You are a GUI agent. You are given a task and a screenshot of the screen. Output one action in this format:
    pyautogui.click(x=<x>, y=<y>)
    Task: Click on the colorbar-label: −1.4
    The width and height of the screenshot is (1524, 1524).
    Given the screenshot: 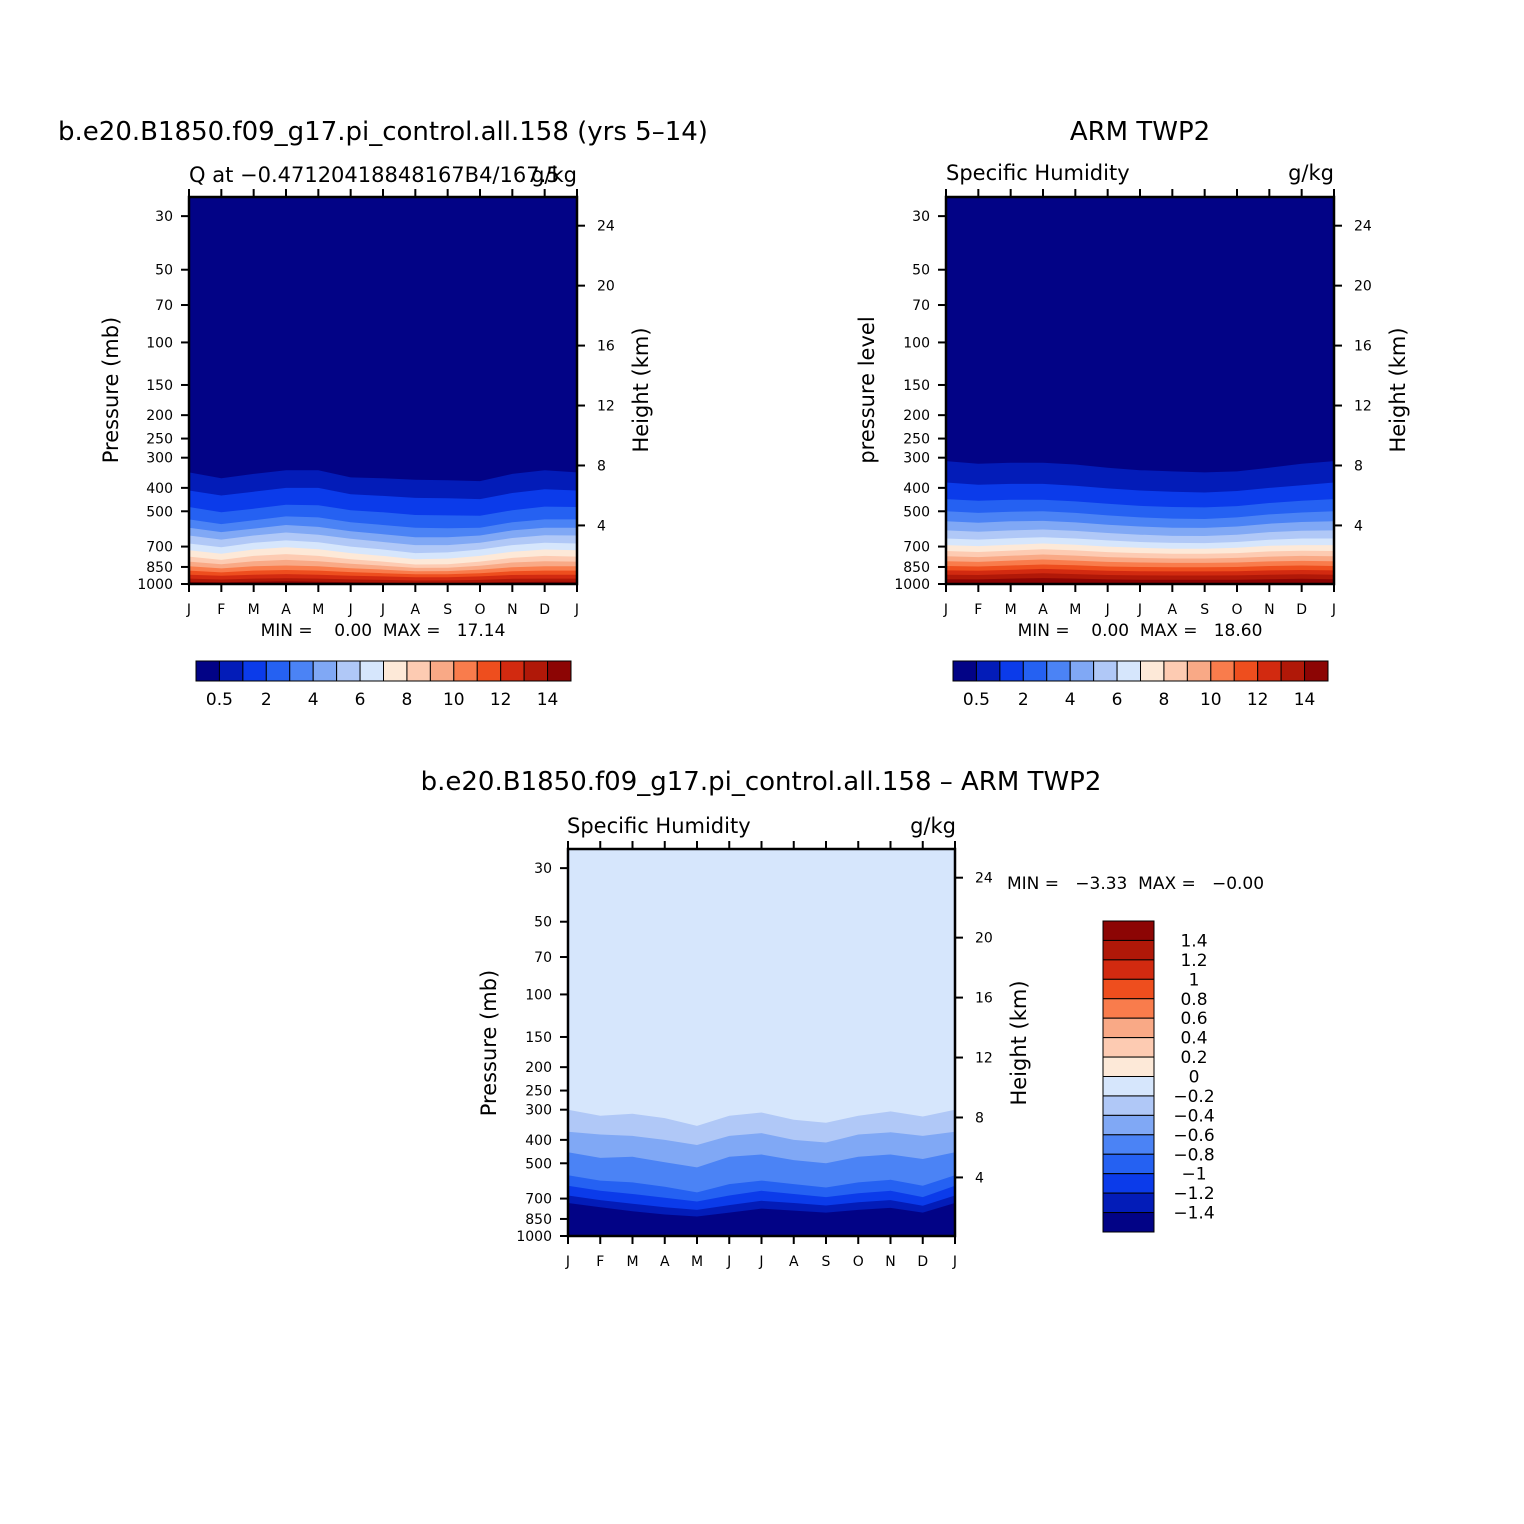 What is the action you would take?
    pyautogui.click(x=1193, y=1214)
    